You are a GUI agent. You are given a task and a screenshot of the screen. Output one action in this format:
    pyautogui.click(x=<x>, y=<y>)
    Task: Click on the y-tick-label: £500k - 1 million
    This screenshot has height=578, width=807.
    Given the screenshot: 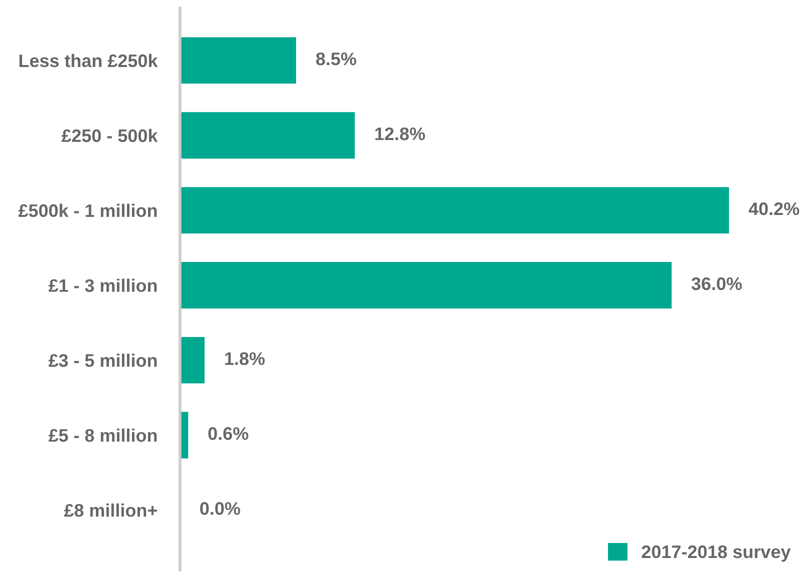 What is the action you would take?
    pyautogui.click(x=87, y=211)
    